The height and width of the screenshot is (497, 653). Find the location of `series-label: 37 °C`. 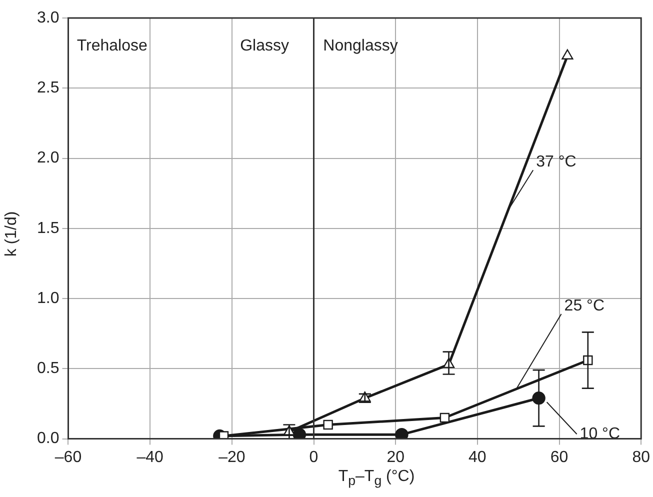

series-label: 37 °C is located at coordinates (556, 162).